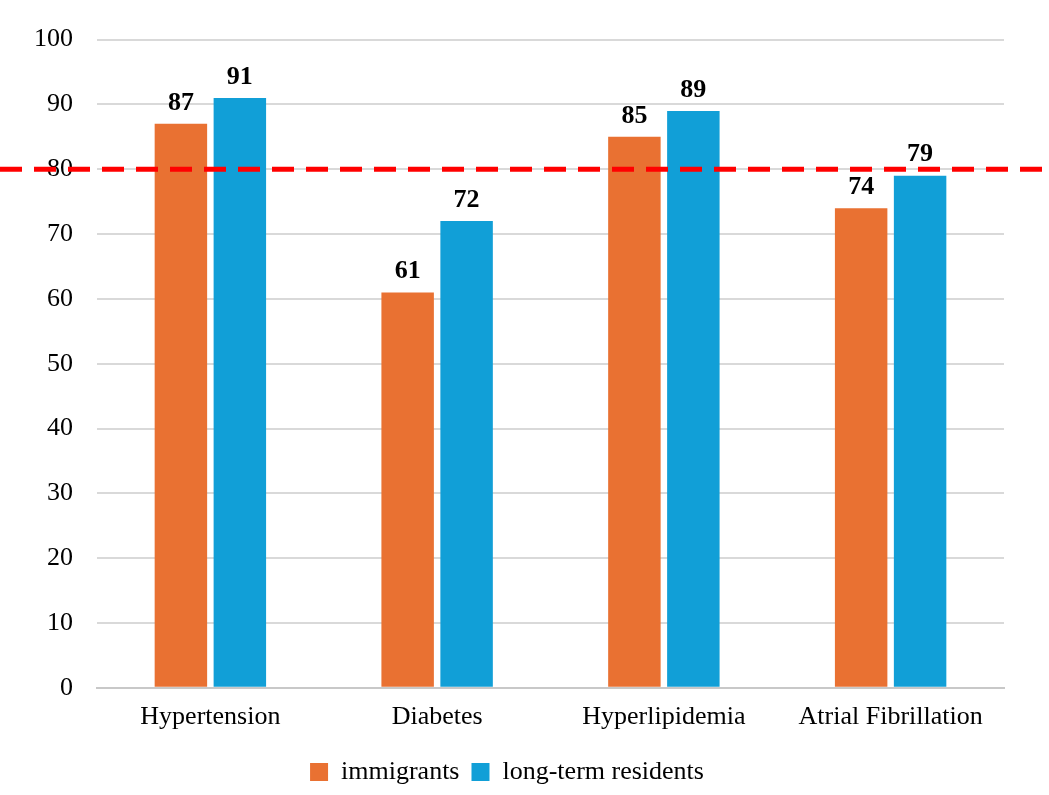  I want to click on y-tick-label: 50, so click(60, 362).